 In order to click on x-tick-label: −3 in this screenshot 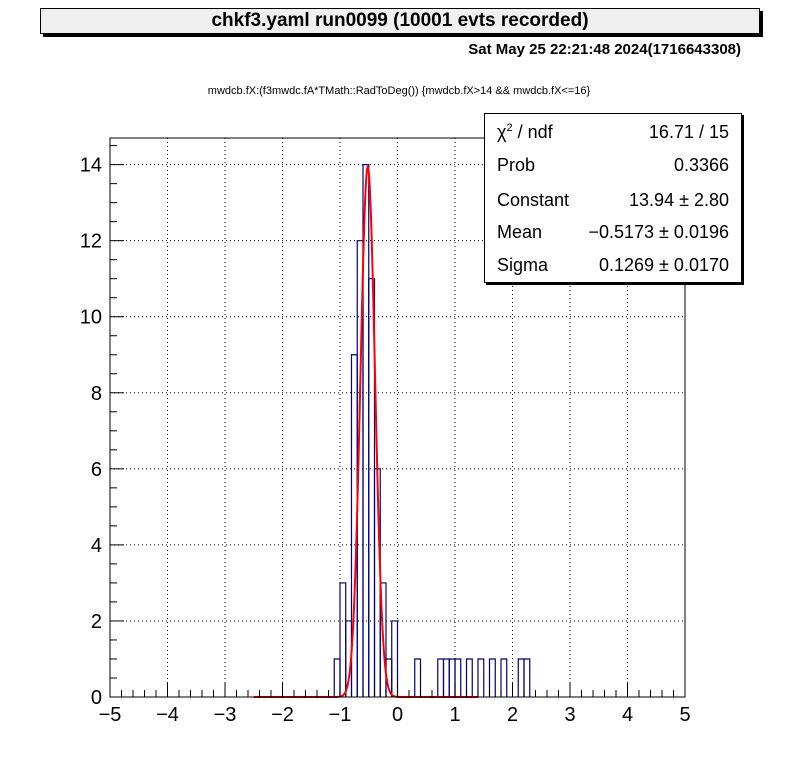, I will do `click(225, 715)`.